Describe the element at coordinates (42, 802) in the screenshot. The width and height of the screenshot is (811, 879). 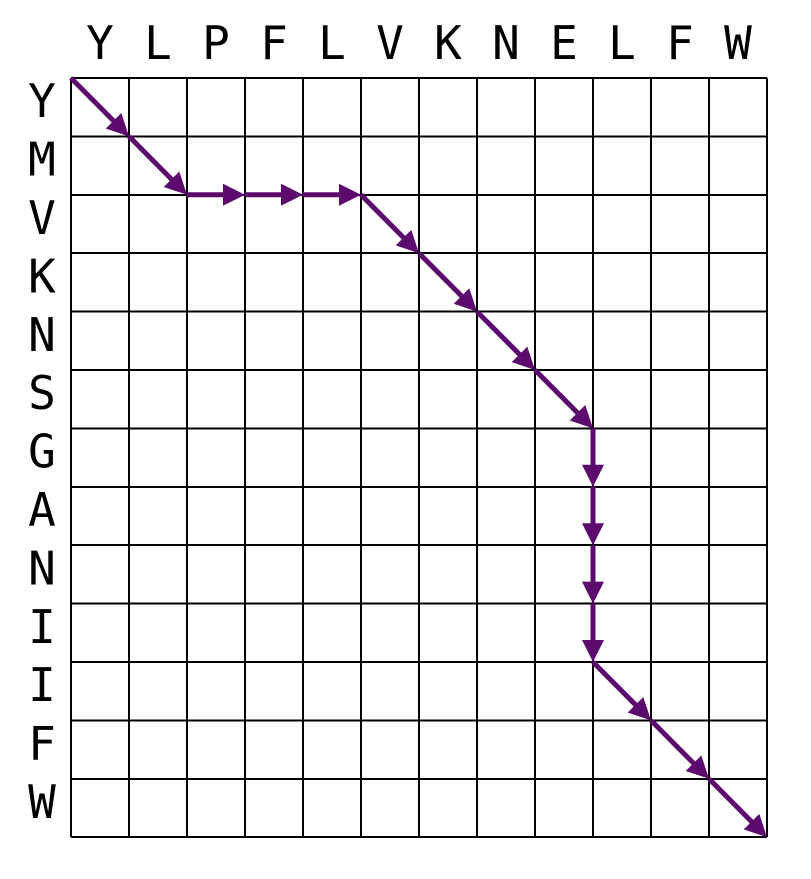
I see `left-sequence-letter: W` at that location.